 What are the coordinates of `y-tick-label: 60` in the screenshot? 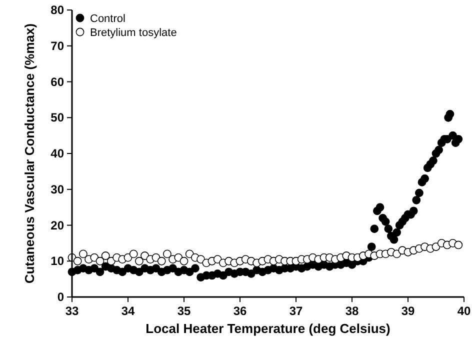 It's located at (57, 81).